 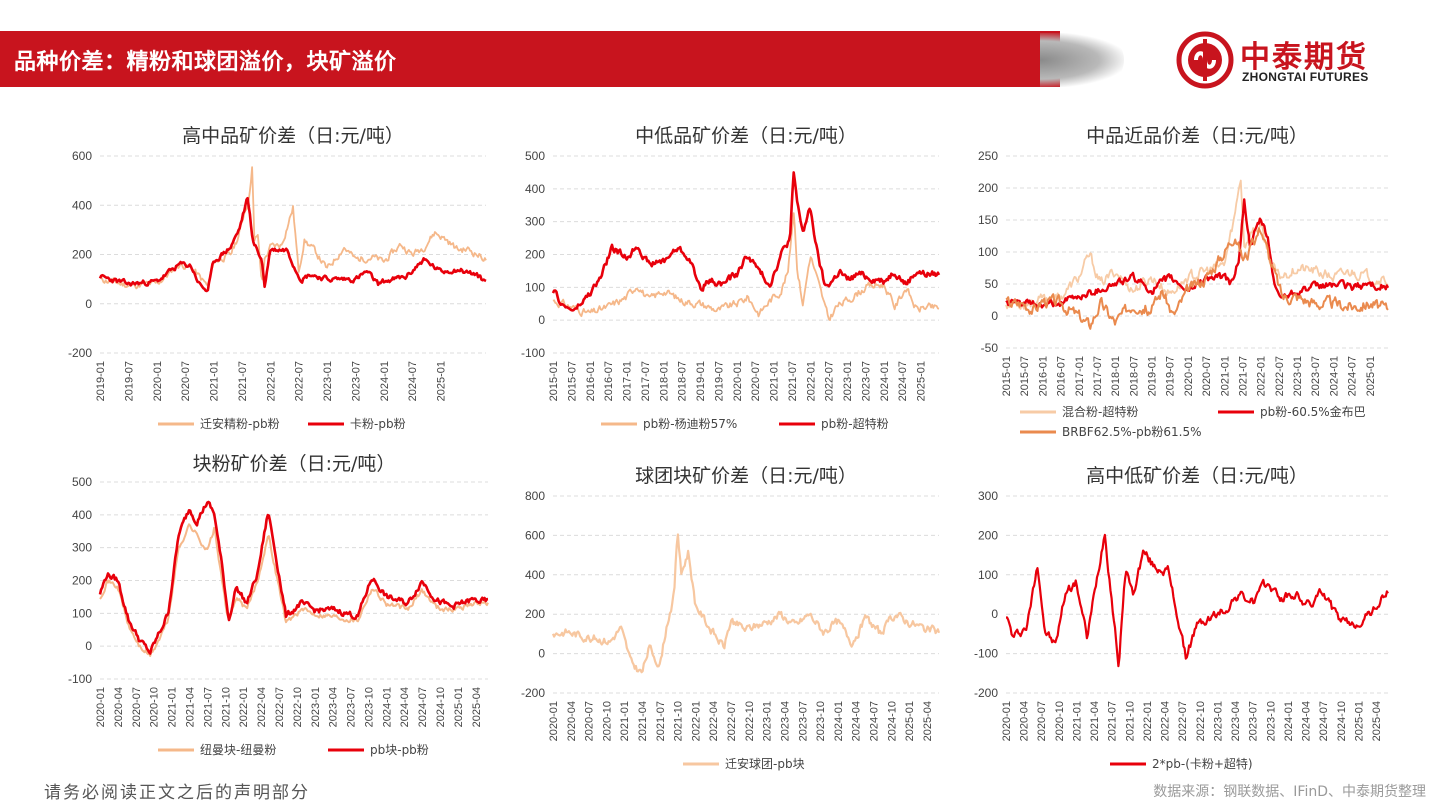 I want to click on x-tick-label: 2024-04, so click(x=405, y=707).